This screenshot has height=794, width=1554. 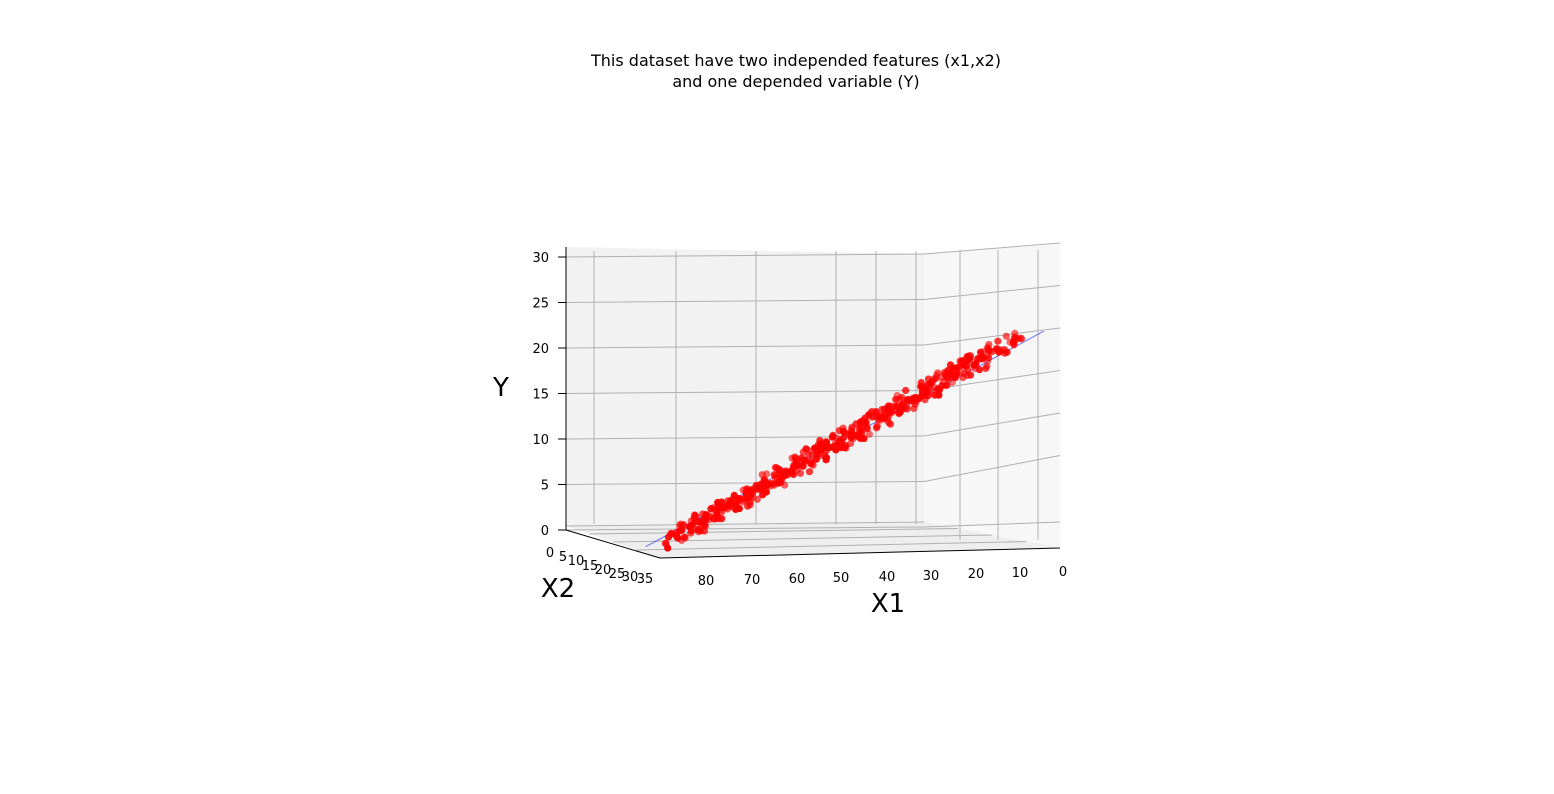 I want to click on x2-tick-label: 35, so click(x=645, y=579).